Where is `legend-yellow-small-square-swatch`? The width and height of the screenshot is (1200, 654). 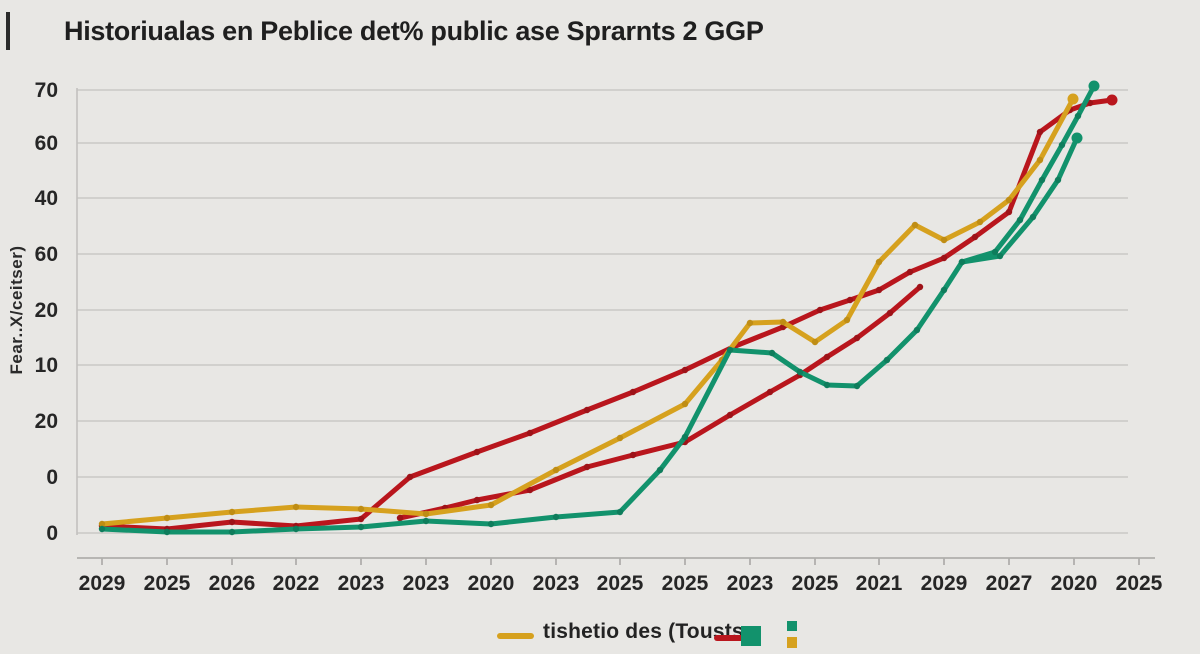 legend-yellow-small-square-swatch is located at coordinates (792, 642).